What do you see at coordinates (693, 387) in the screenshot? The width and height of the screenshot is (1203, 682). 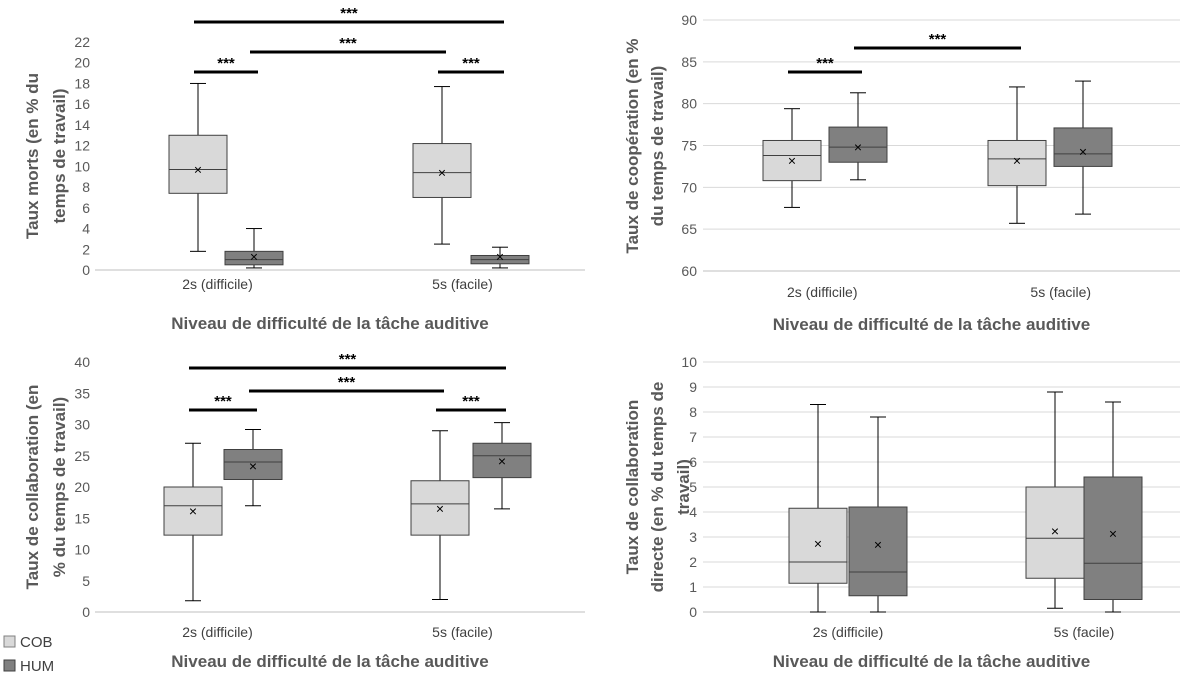 I see `y-tick-label: 9` at bounding box center [693, 387].